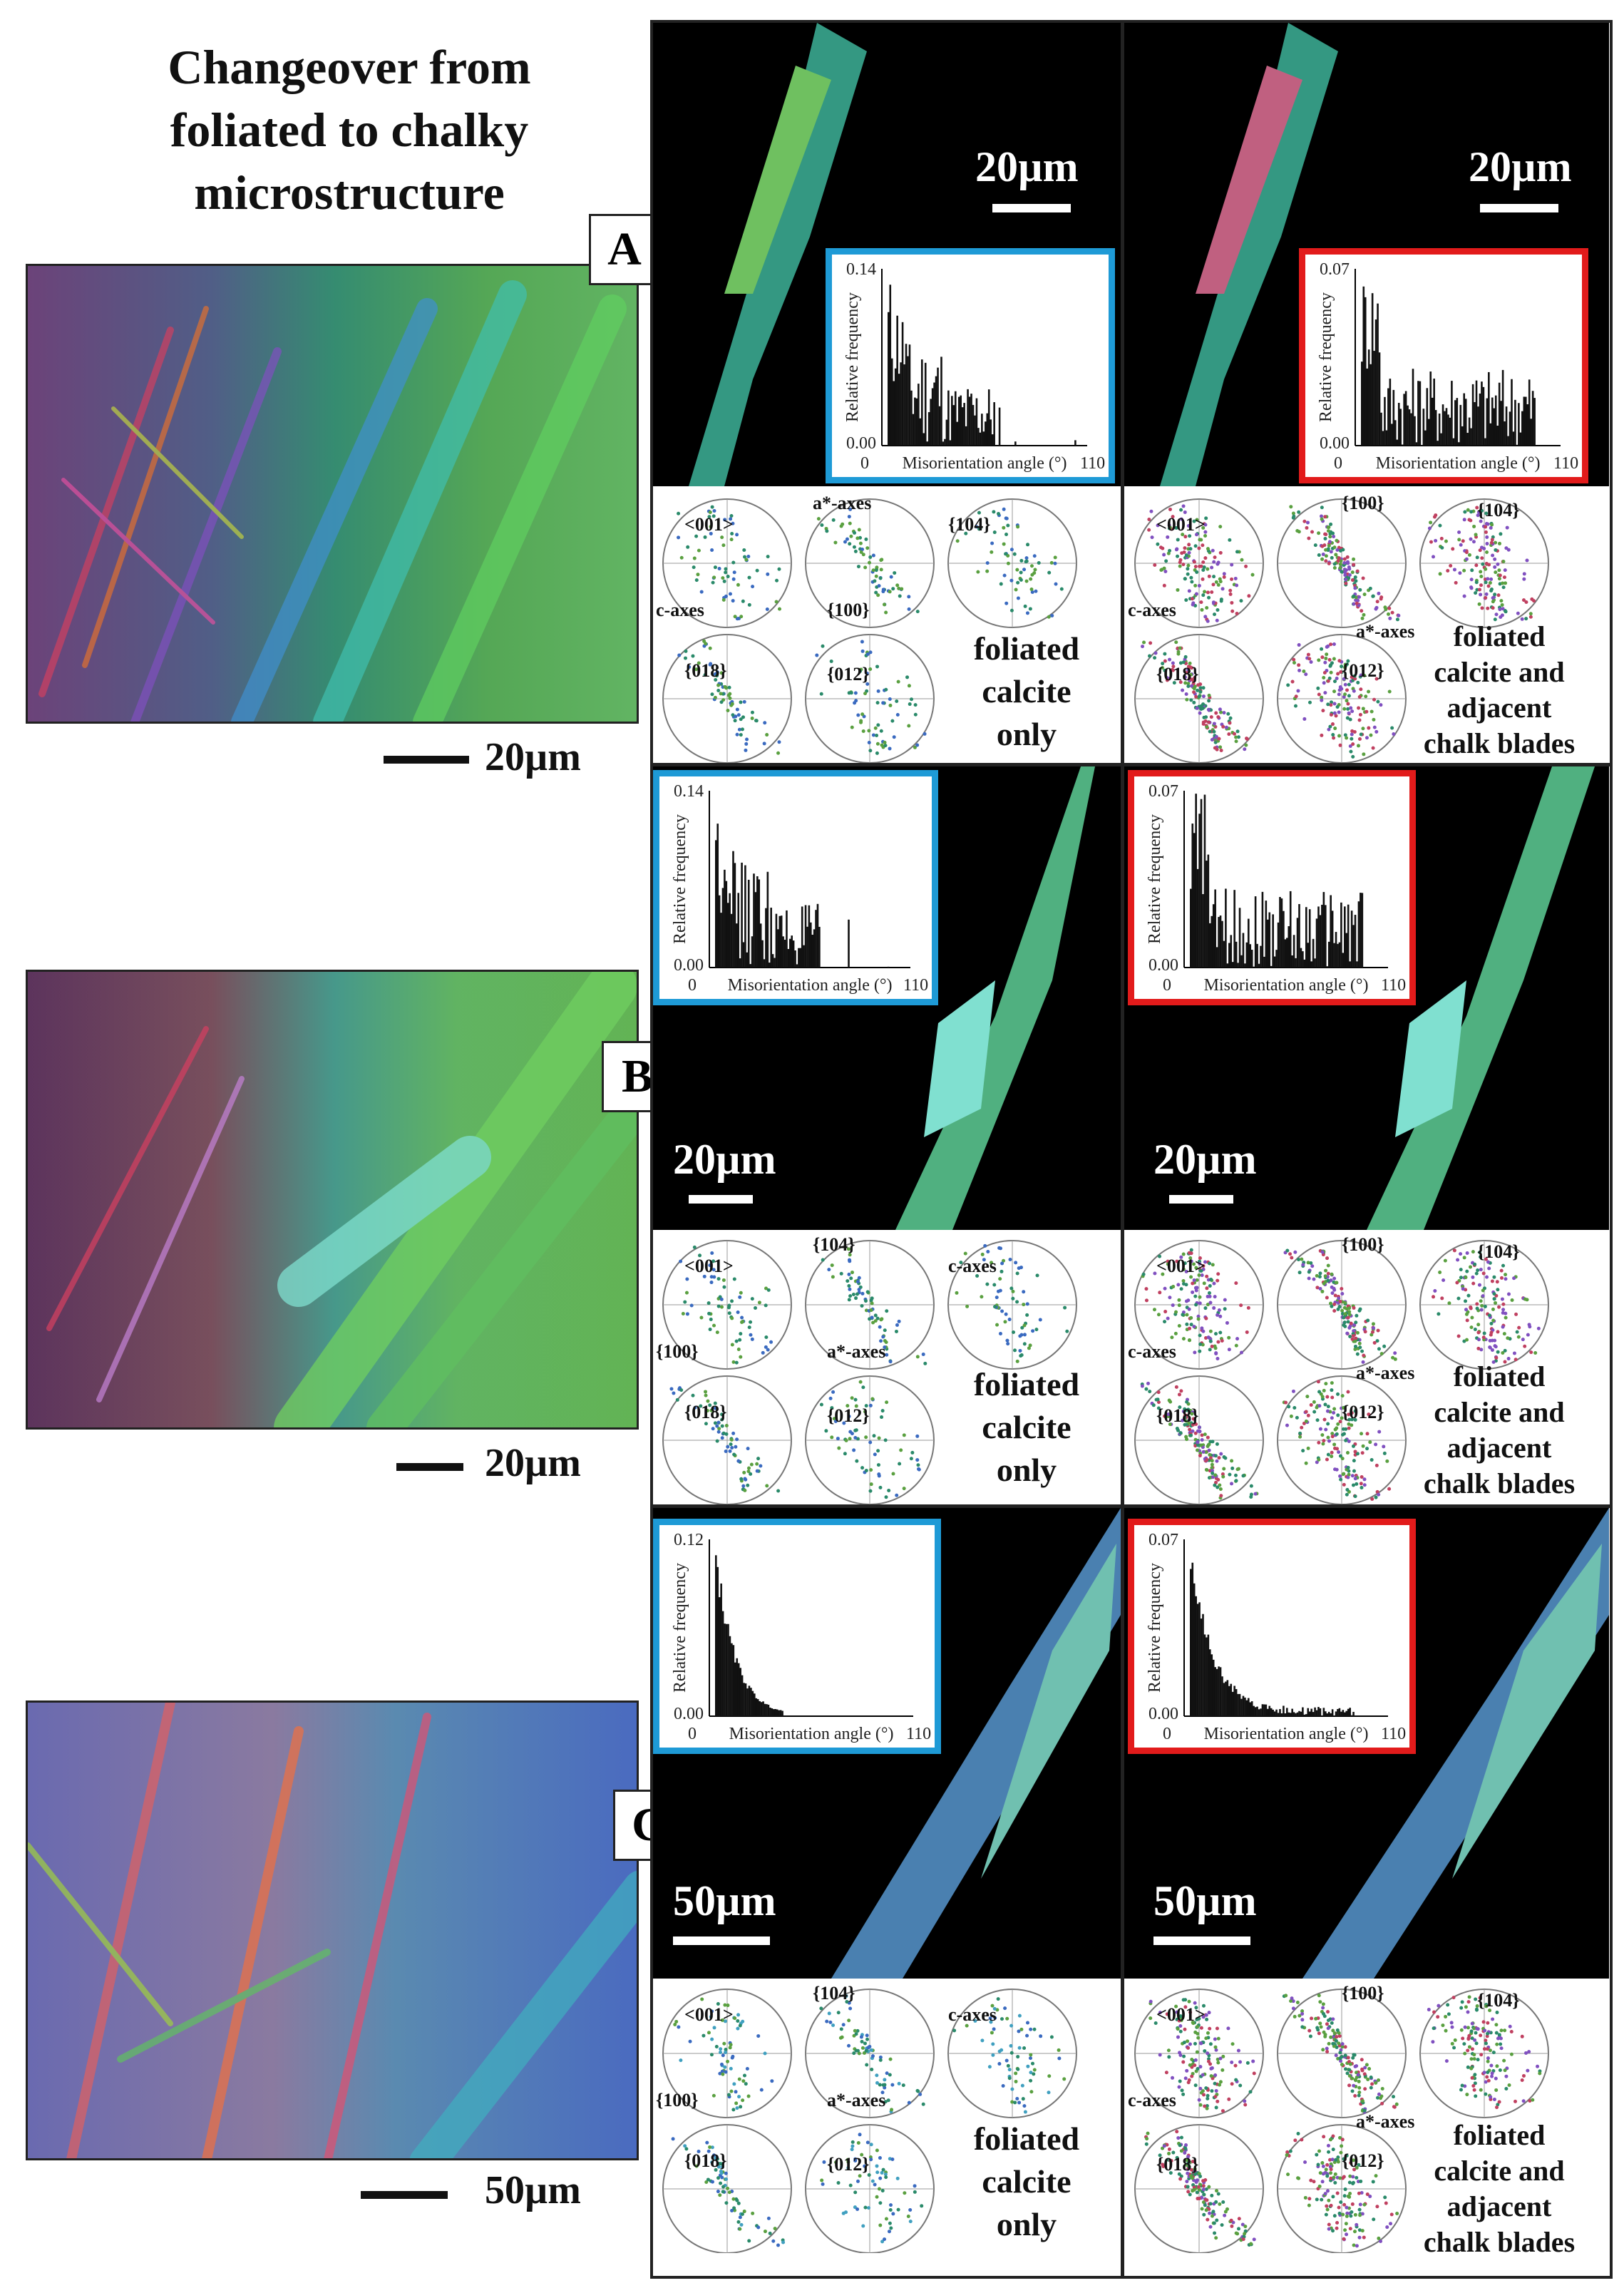  What do you see at coordinates (1286, 1734) in the screenshot?
I see `hist-x-label: Misorientation angle (°)` at bounding box center [1286, 1734].